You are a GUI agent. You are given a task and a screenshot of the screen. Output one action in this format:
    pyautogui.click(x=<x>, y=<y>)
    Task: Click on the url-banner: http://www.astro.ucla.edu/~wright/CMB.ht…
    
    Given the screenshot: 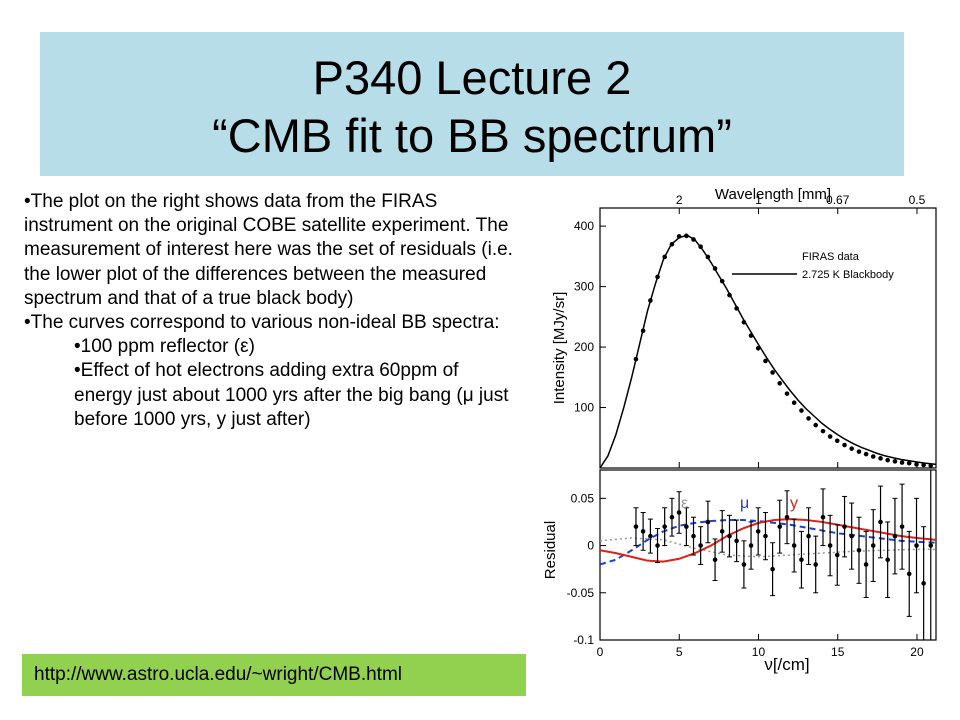 What is the action you would take?
    pyautogui.click(x=274, y=675)
    